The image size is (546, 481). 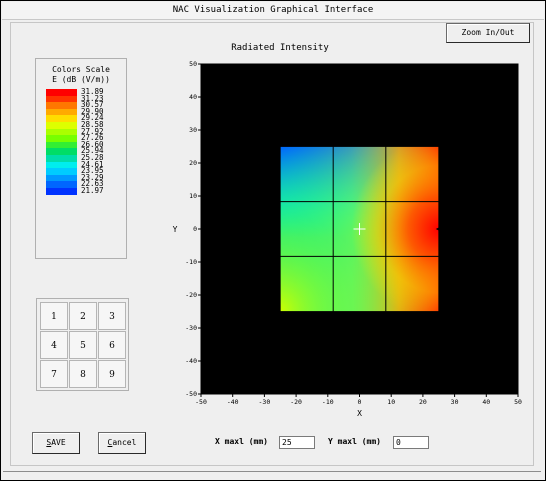 I want to click on x-tick-label: 40, so click(x=486, y=402).